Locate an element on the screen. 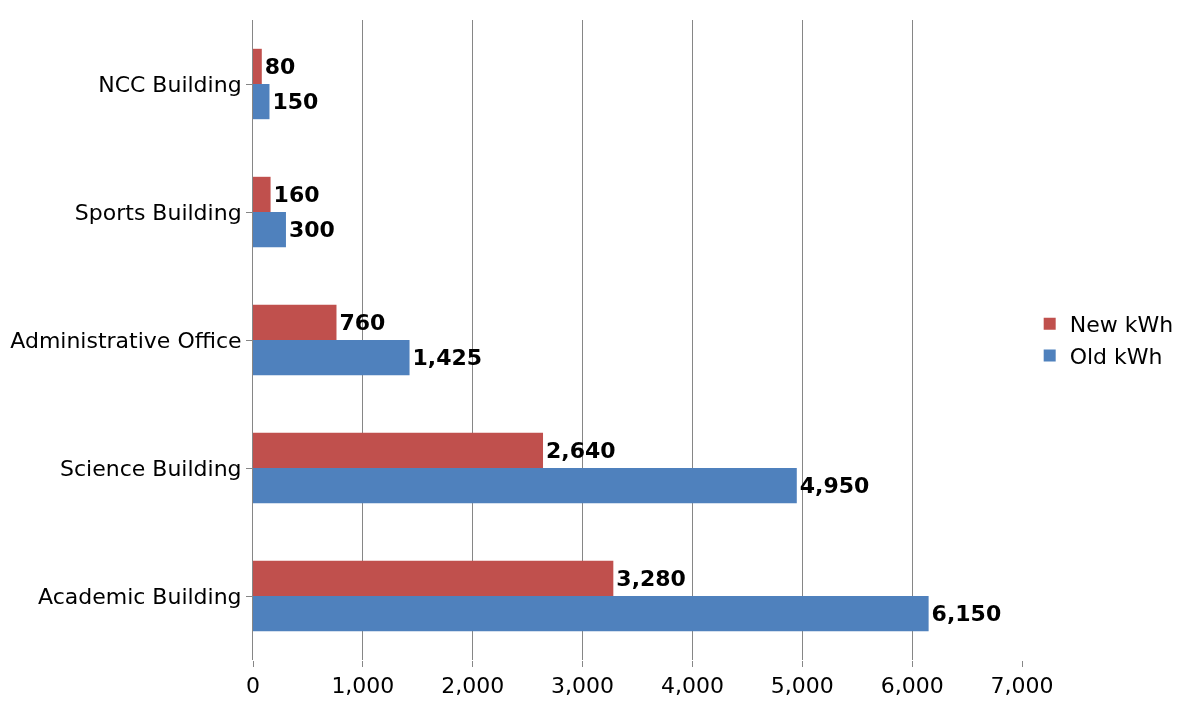 This screenshot has width=1192, height=720. data-label: 2,640 is located at coordinates (581, 450).